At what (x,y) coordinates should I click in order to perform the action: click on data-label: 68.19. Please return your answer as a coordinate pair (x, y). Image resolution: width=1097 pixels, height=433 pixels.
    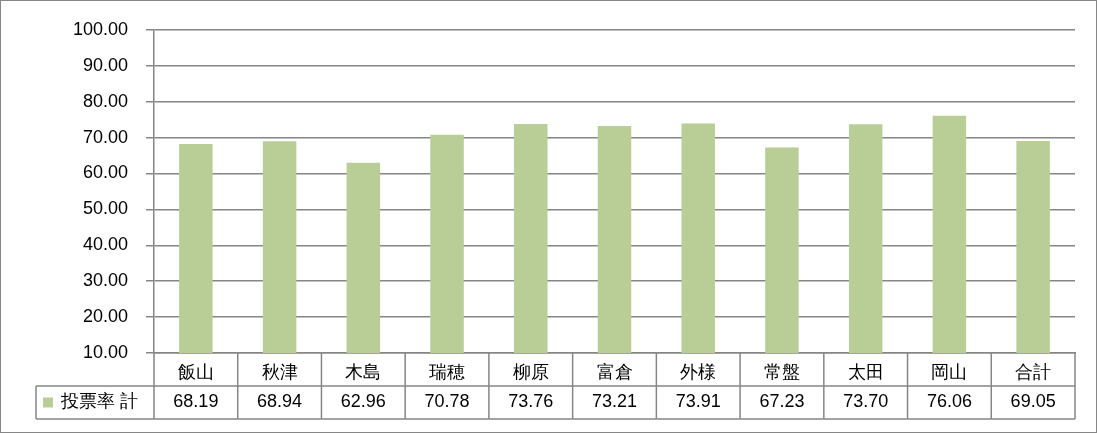
    Looking at the image, I should click on (196, 401).